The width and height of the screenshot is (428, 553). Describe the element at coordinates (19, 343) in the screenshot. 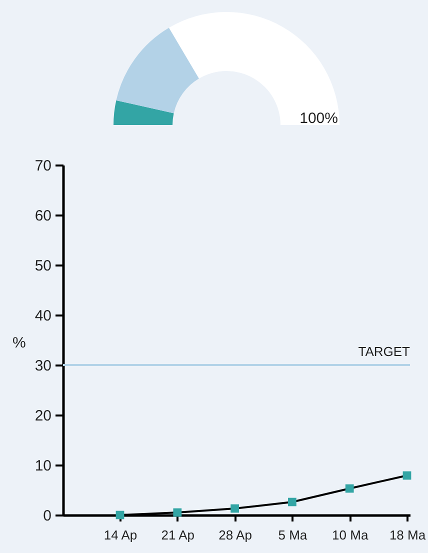

I see `y-axis-title: %` at that location.